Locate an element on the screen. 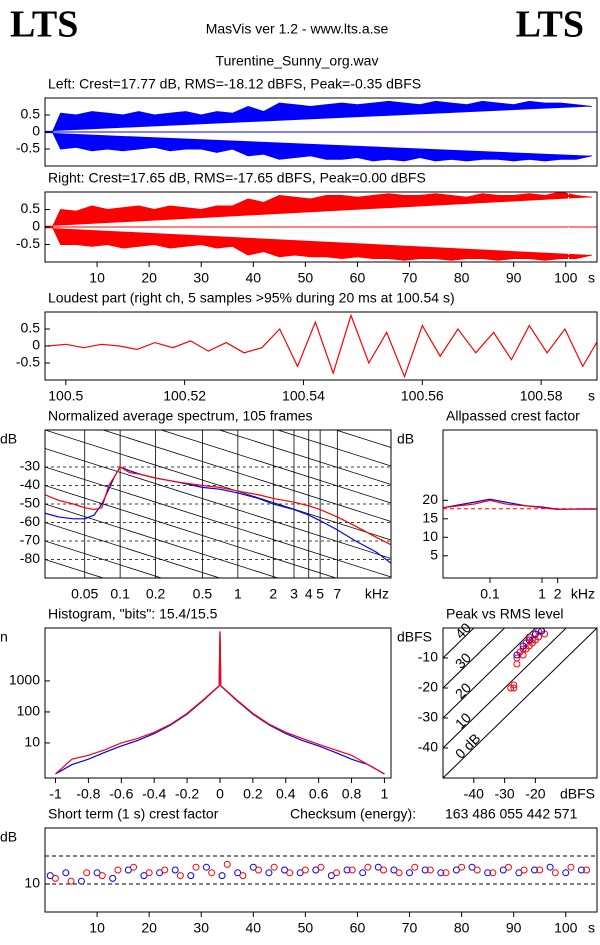 This screenshot has width=600, height=945. x-tick-label: -0.4 is located at coordinates (154, 794).